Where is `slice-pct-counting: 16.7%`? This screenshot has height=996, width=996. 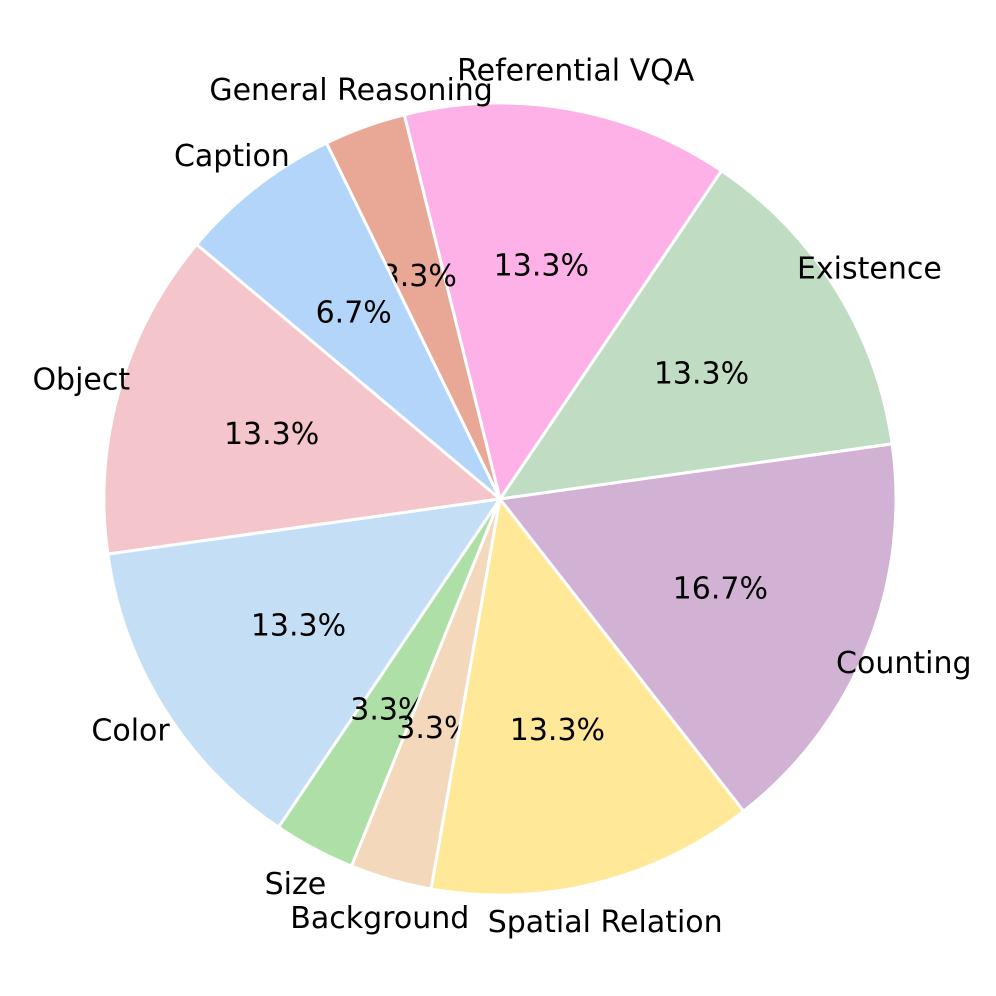
slice-pct-counting: 16.7% is located at coordinates (720, 589).